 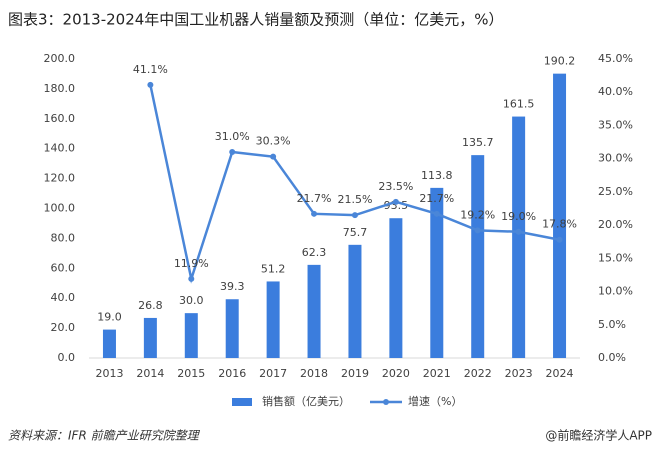 I want to click on y2-tick-label: 10.0%, so click(x=615, y=291).